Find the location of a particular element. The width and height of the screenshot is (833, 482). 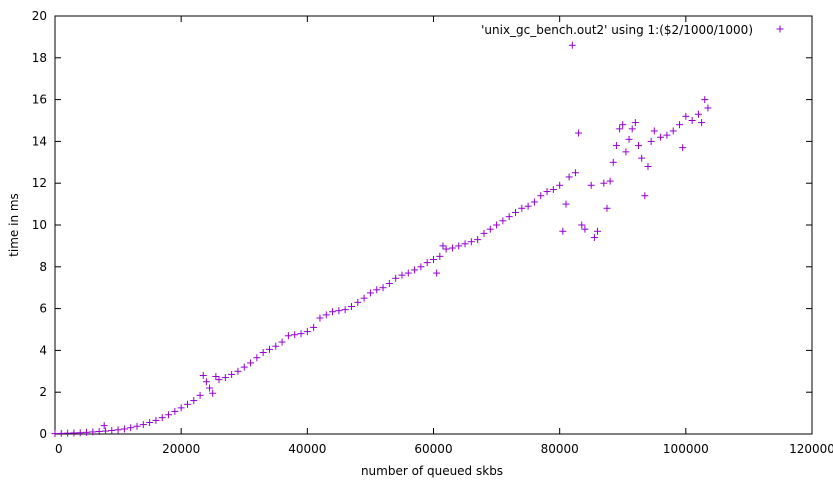

legend-marker is located at coordinates (780, 29).